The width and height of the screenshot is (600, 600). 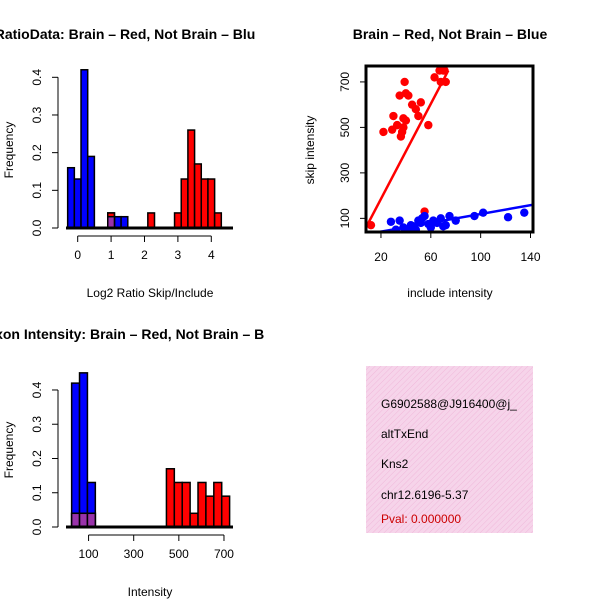 I want to click on scatter-y-tick-label: 300, so click(x=345, y=173).